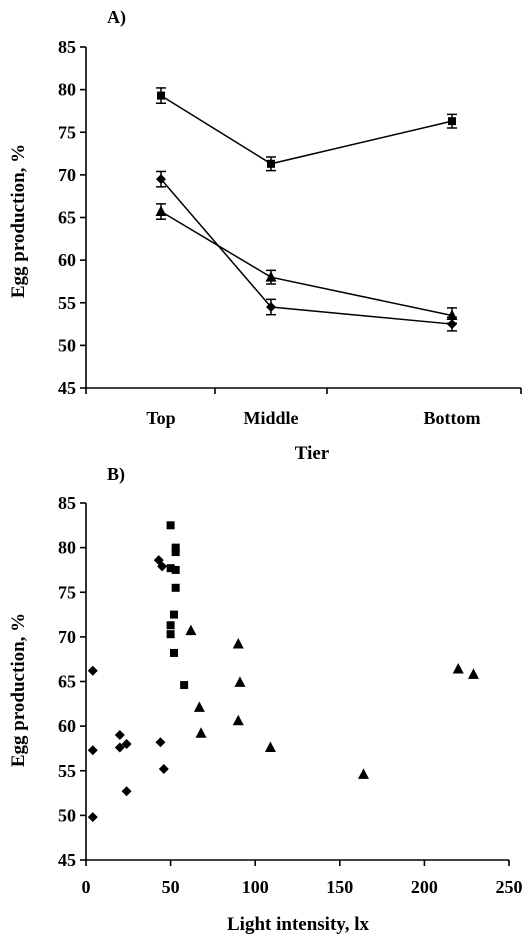  I want to click on panel-a-y-tick-label: 45, so click(67, 388).